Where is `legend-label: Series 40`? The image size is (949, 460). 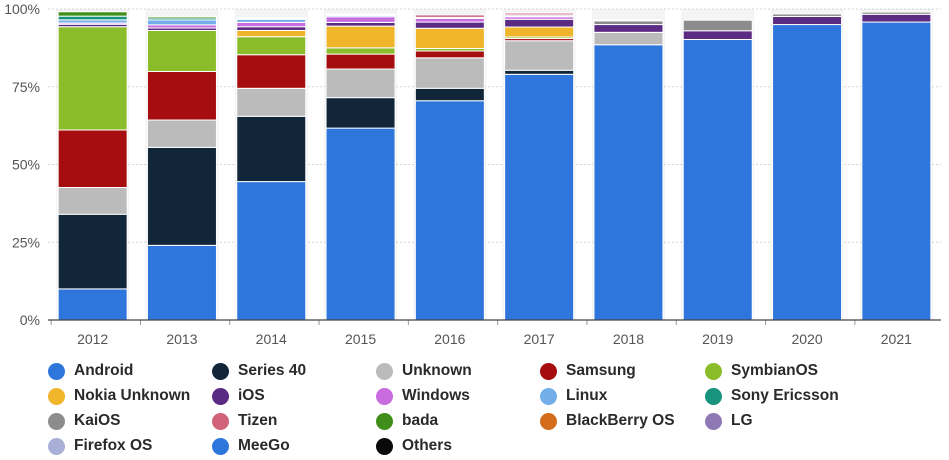
legend-label: Series 40 is located at coordinates (272, 370).